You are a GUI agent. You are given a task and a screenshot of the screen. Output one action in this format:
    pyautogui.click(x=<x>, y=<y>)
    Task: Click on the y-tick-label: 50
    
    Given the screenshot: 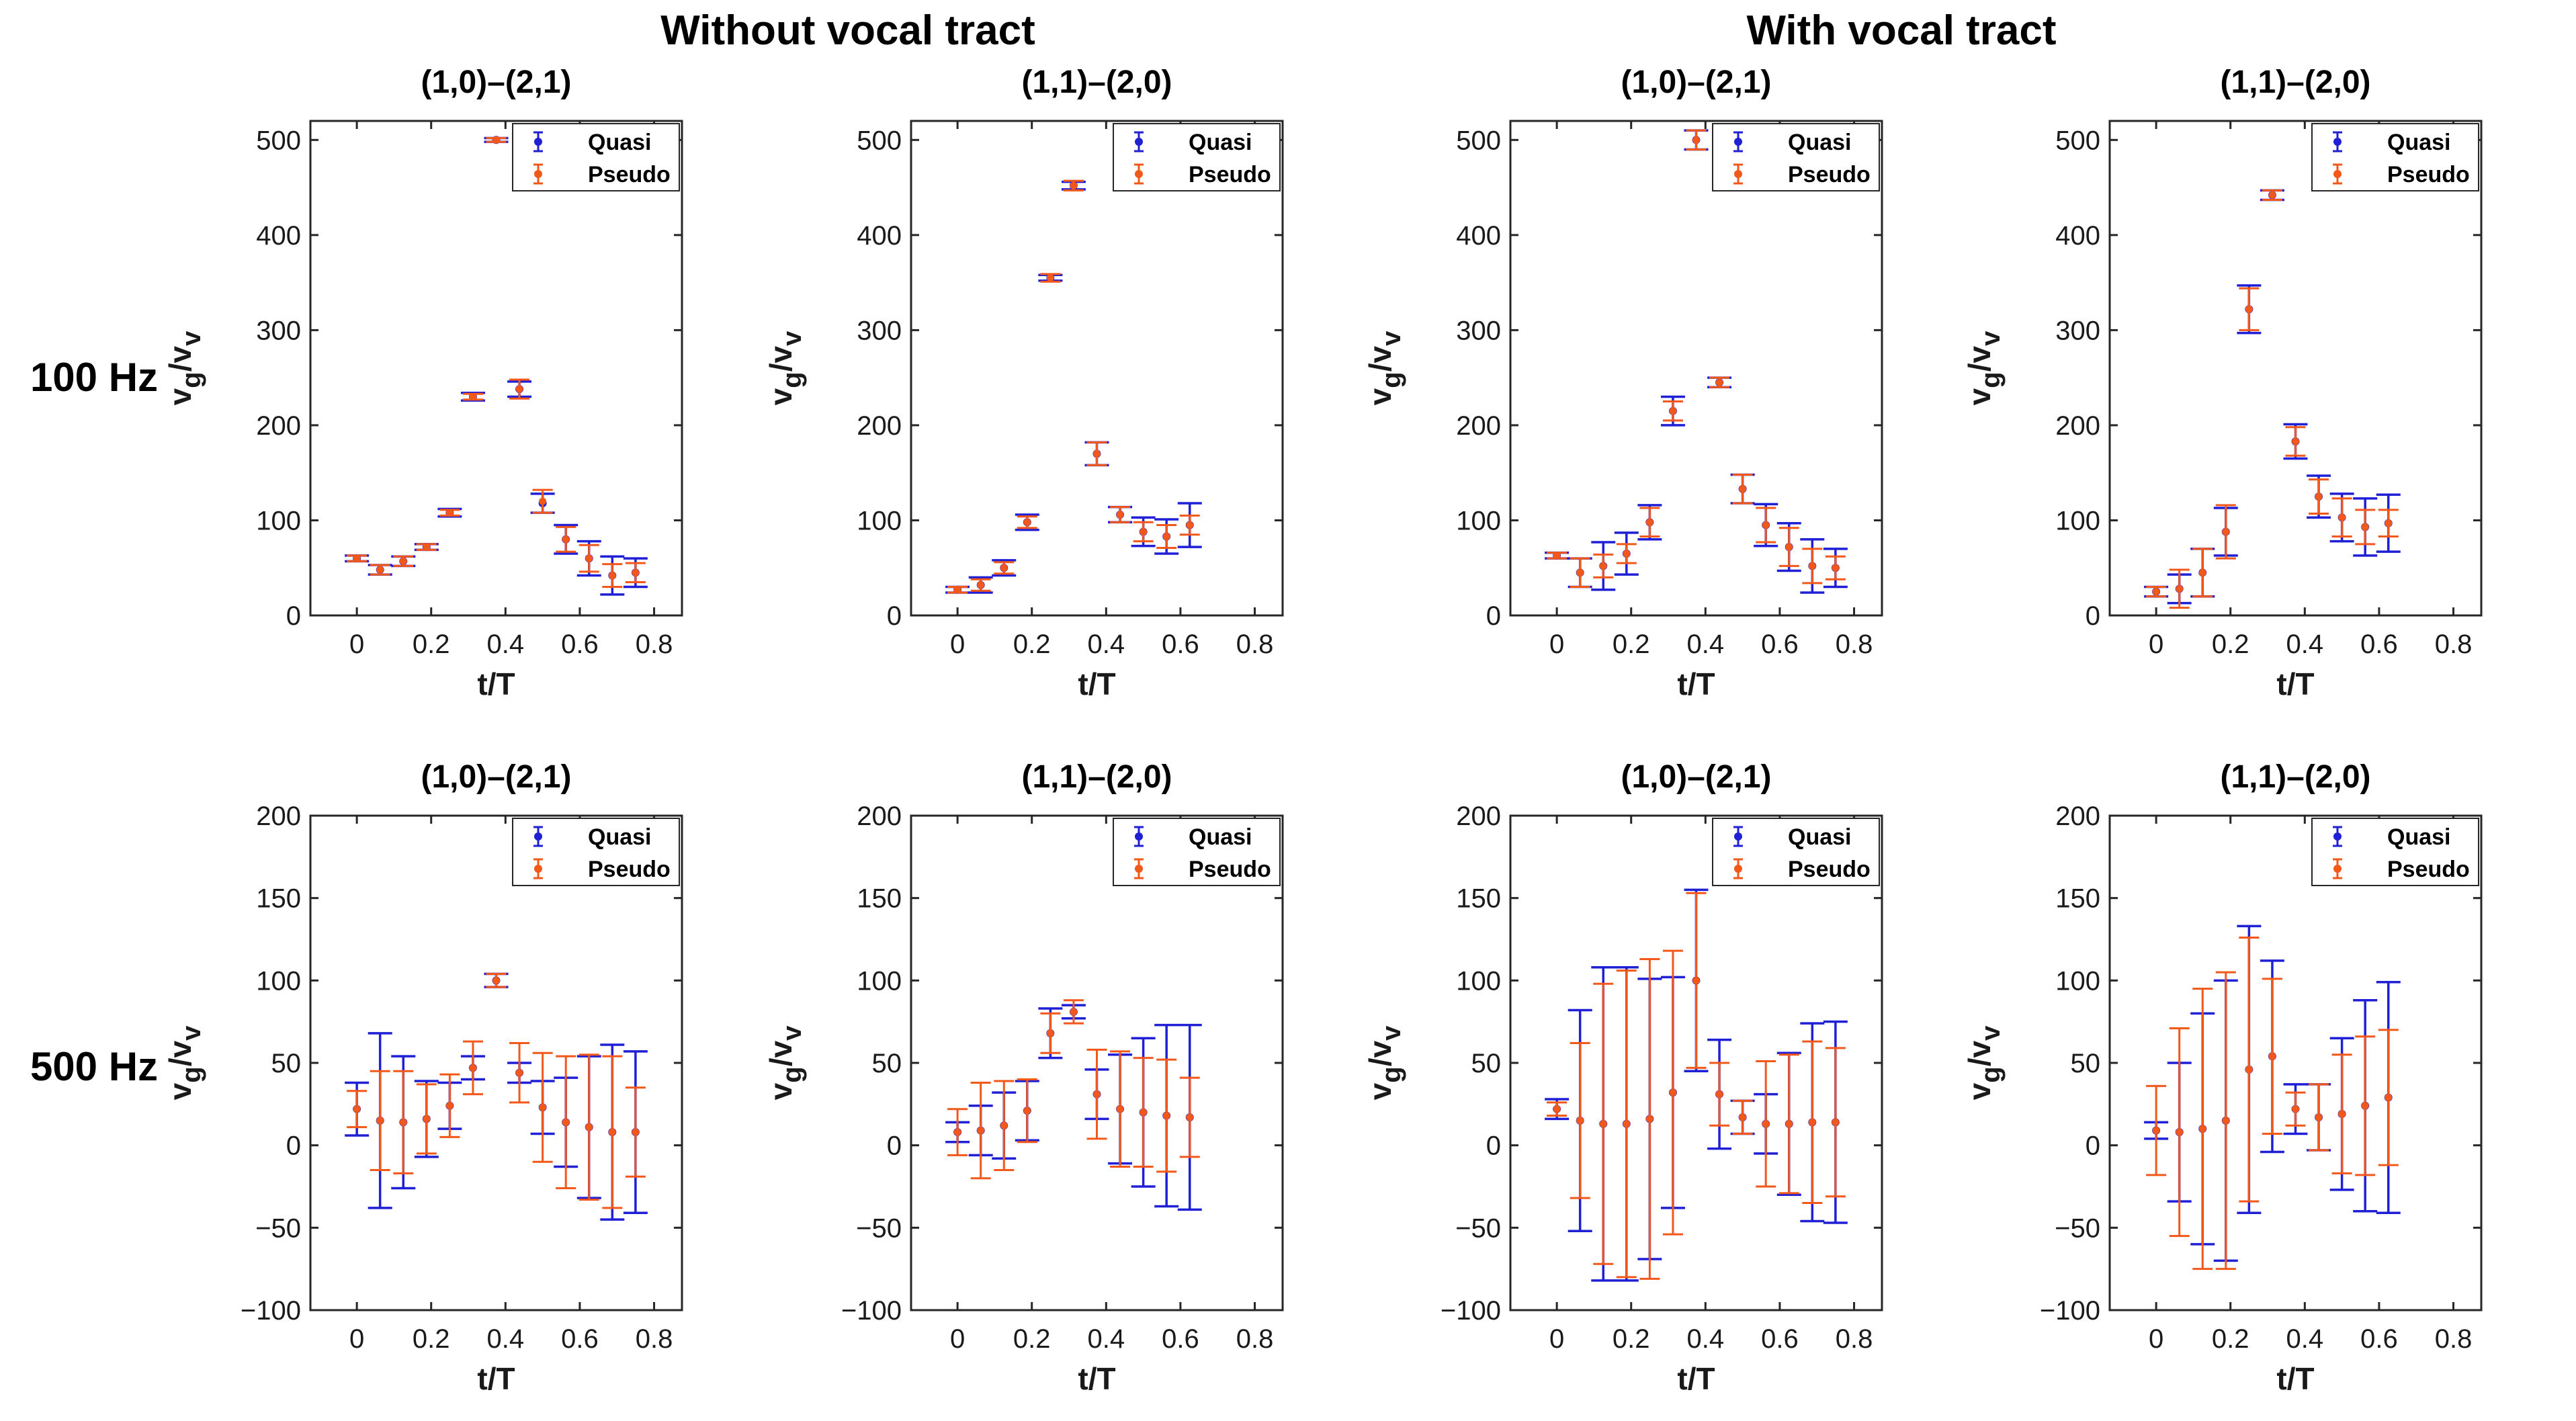 What is the action you would take?
    pyautogui.click(x=286, y=1063)
    